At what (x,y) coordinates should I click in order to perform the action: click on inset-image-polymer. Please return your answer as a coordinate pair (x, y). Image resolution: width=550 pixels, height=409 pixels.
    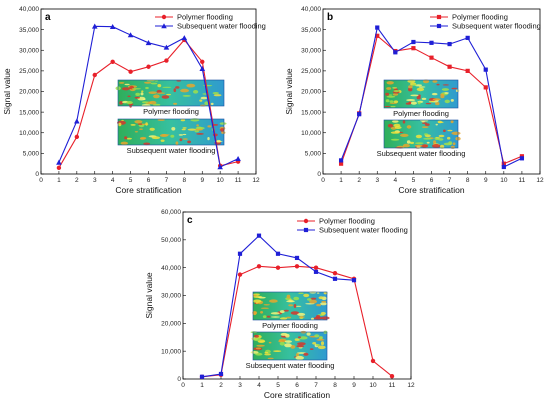
    Looking at the image, I should click on (170, 93).